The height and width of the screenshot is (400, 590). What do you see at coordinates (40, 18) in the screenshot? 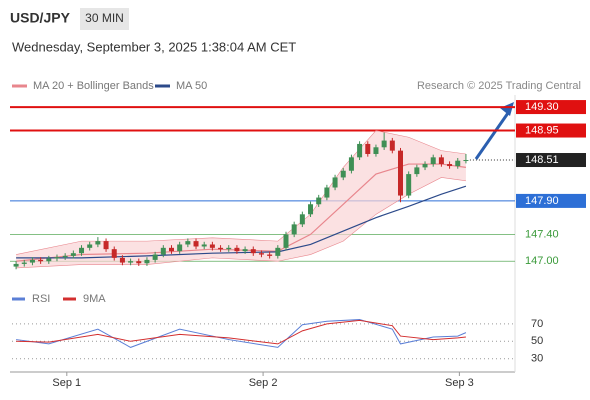
I see `pair: USD/JPY` at bounding box center [40, 18].